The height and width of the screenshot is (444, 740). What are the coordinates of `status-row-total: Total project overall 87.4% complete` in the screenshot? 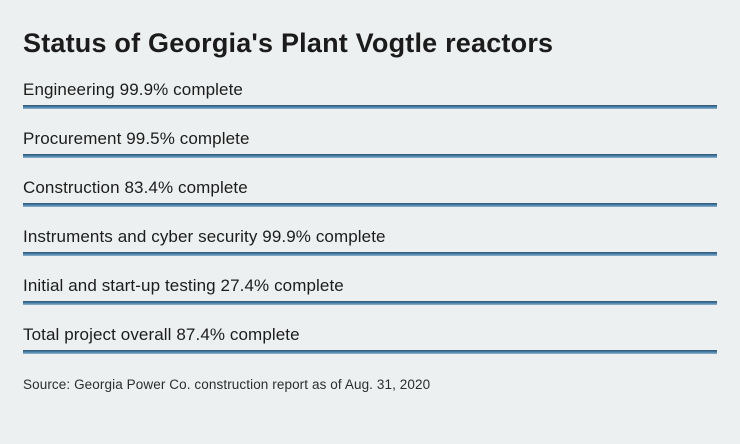 It's located at (370, 330).